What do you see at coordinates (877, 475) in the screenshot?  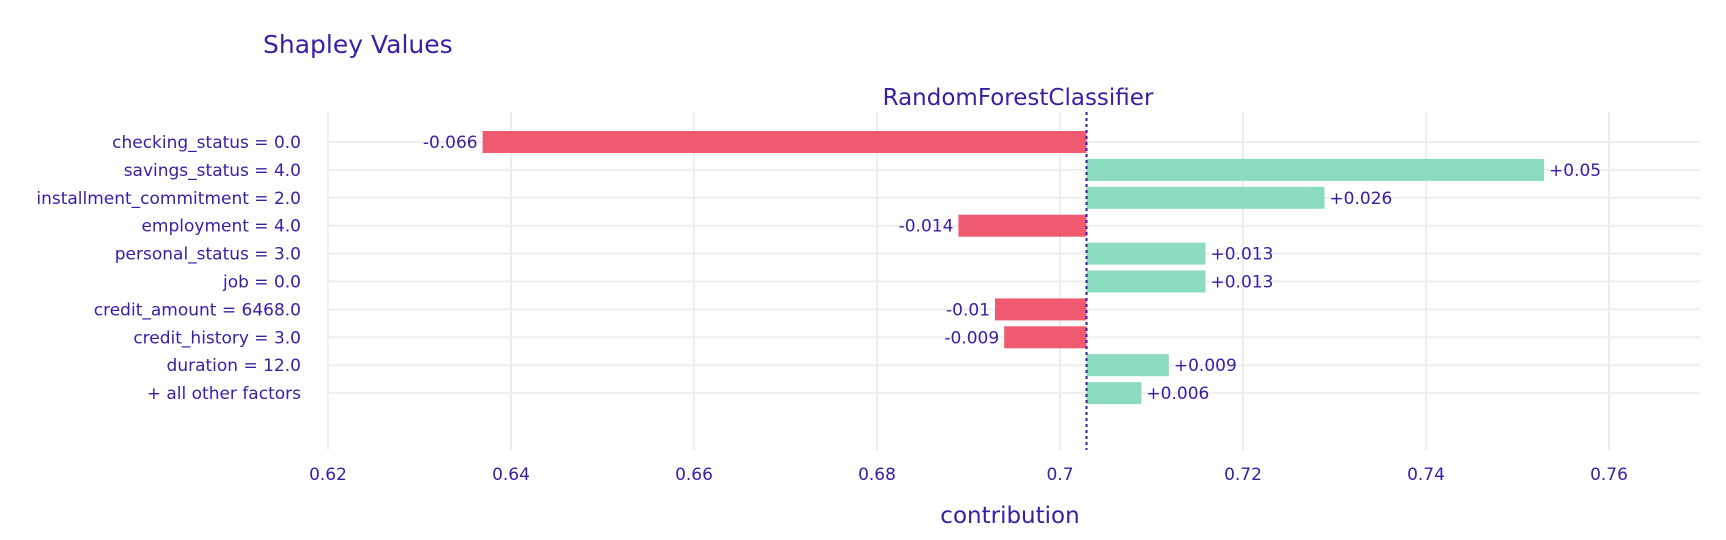 I see `x-tick-label: 0.68` at bounding box center [877, 475].